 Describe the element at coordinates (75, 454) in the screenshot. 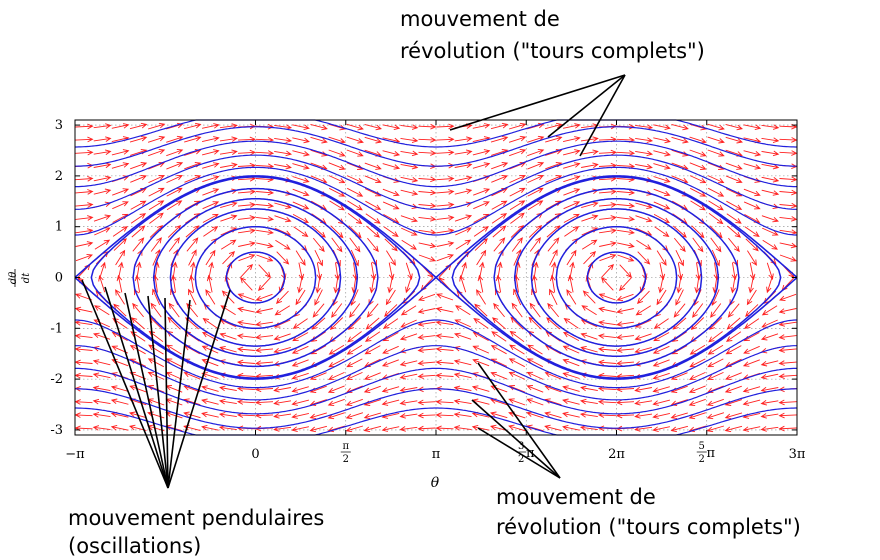

I see `x-tick-label: −π` at that location.